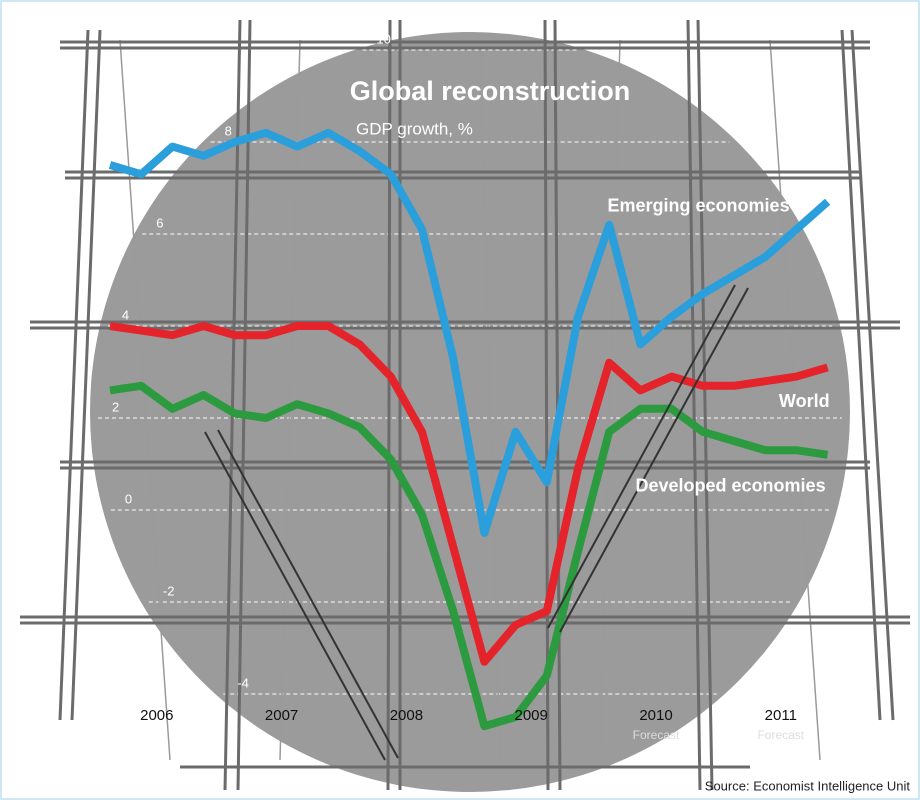 The width and height of the screenshot is (920, 800). I want to click on source: Source: Economist Intelligence Unit, so click(808, 785).